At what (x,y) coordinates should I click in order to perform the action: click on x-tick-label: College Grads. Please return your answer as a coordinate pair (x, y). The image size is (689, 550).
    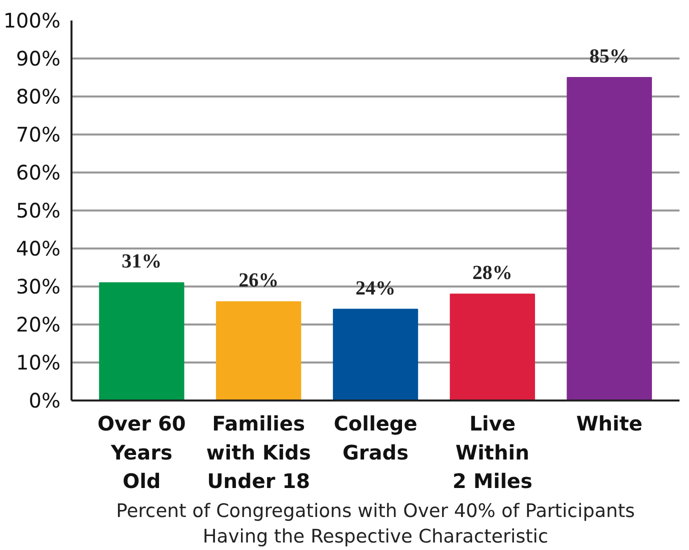
    Looking at the image, I should click on (376, 438).